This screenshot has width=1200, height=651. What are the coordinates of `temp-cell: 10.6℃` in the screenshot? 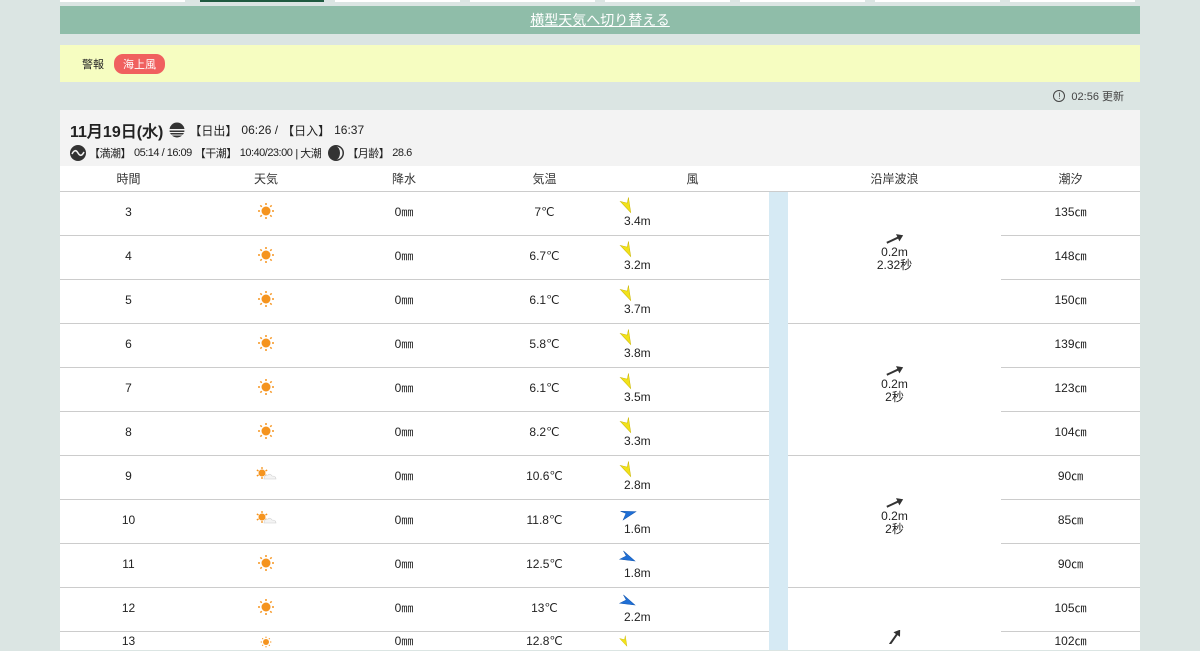 It's located at (544, 476).